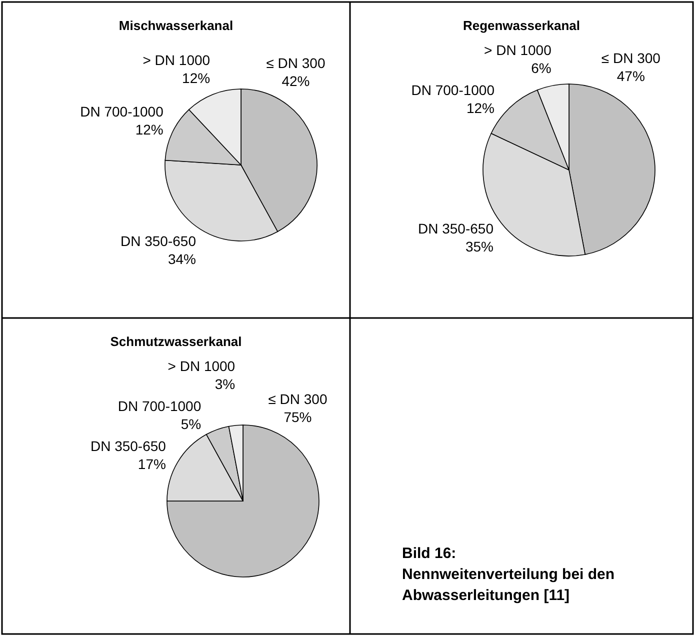 The image size is (698, 643). What do you see at coordinates (176, 341) in the screenshot?
I see `chart-title: Schmutzwasserkanal` at bounding box center [176, 341].